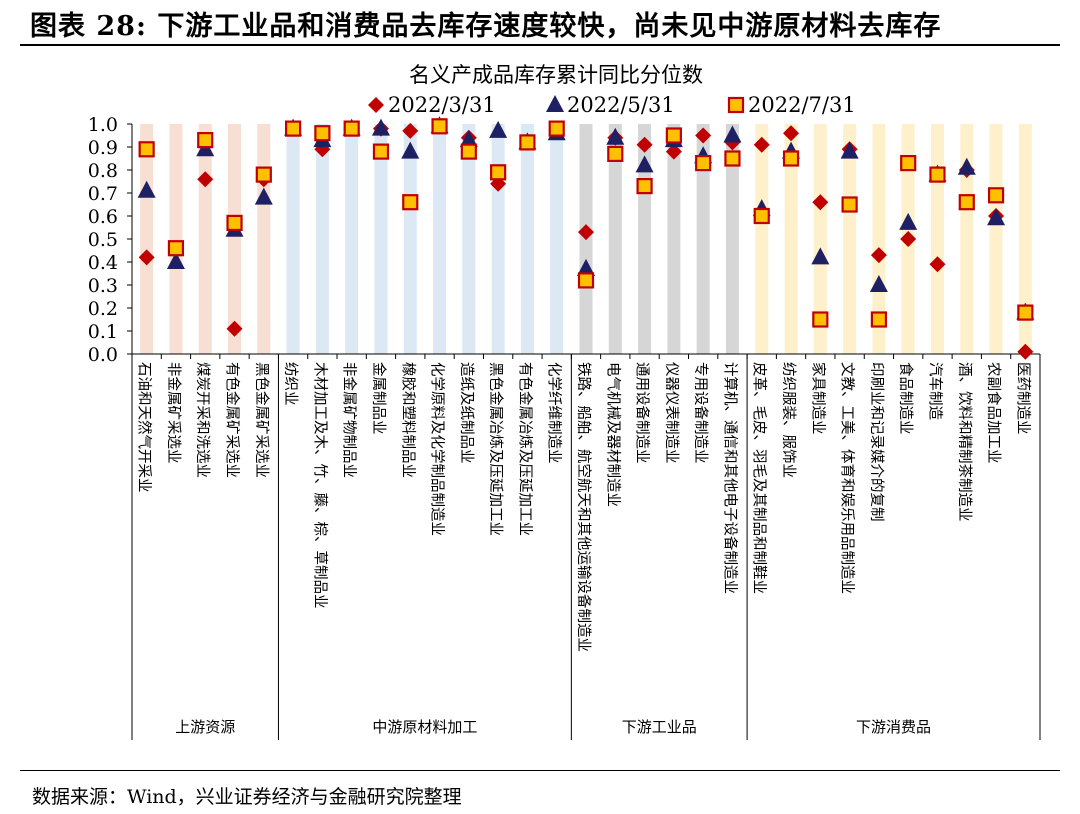 The height and width of the screenshot is (814, 1080). Describe the element at coordinates (612, 434) in the screenshot. I see `x-category-label: 电气机械及器材制造业` at that location.